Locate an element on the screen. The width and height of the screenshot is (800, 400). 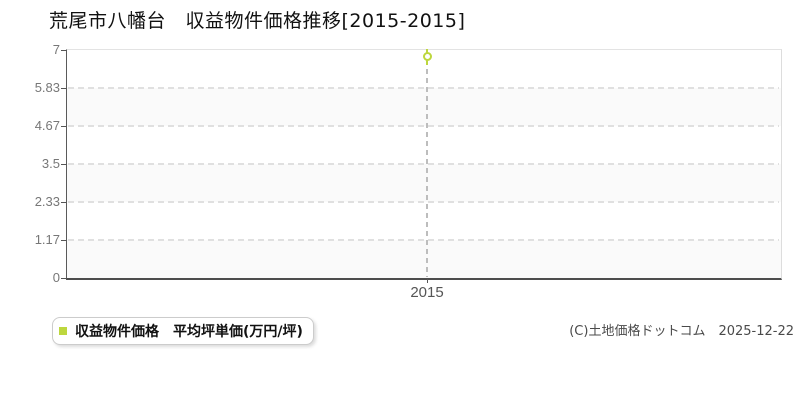
y-tick-label: 3.5 is located at coordinates (50, 163).